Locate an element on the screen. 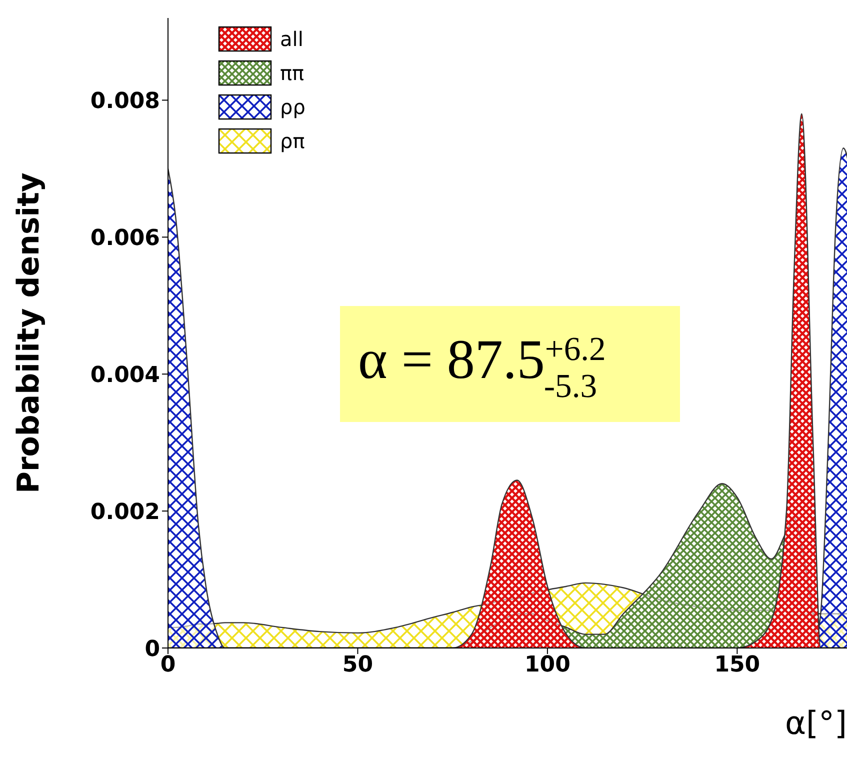  legend-label: ππ is located at coordinates (292, 73).